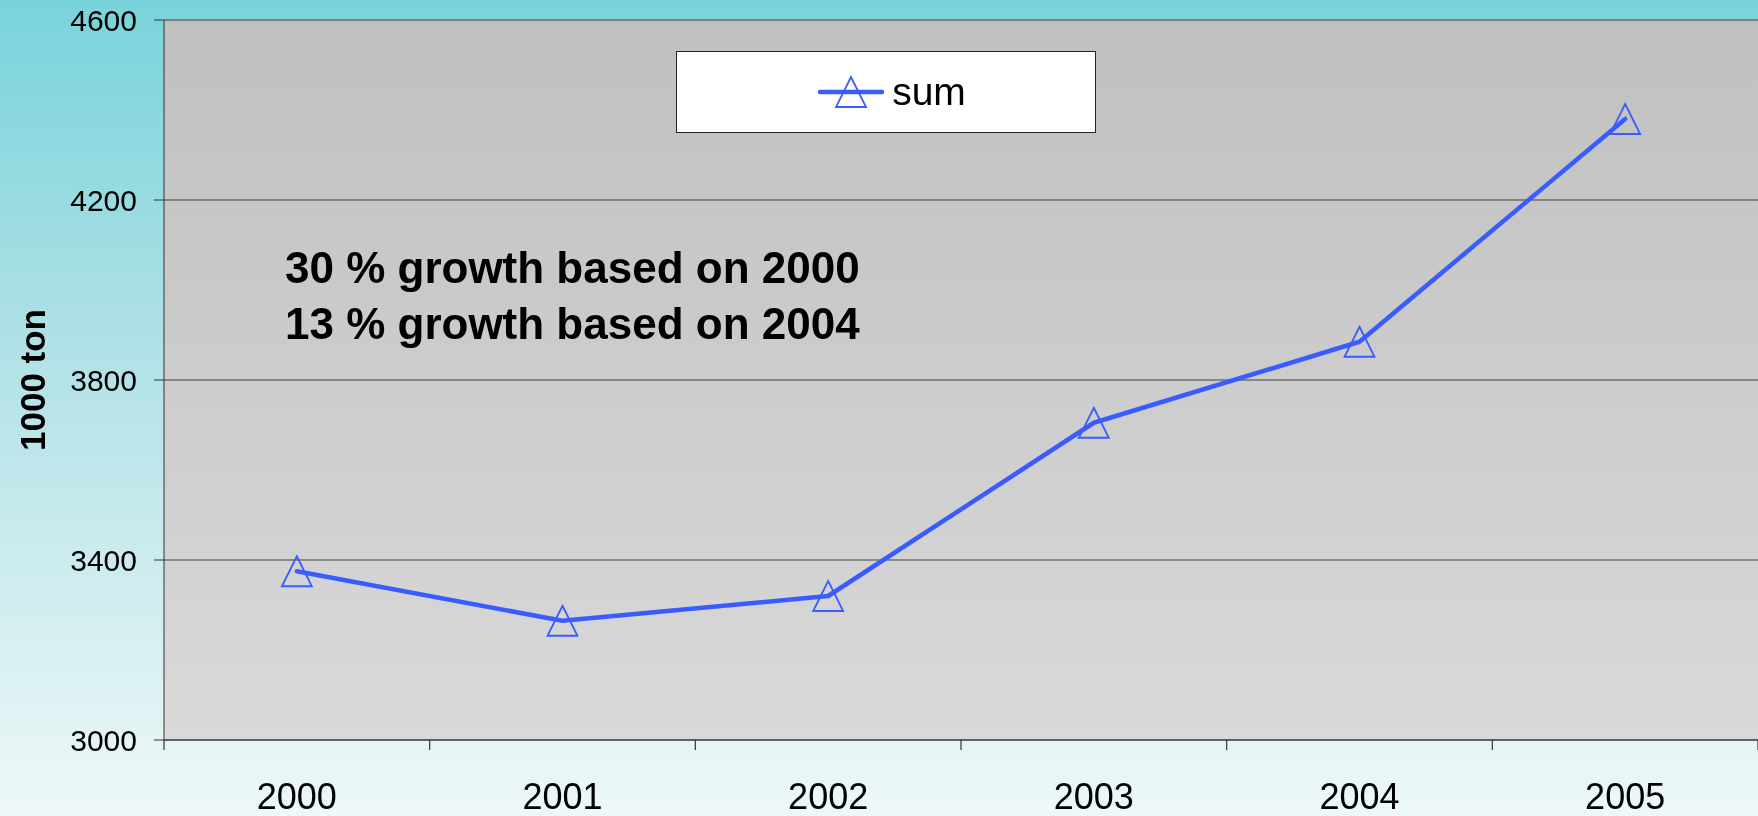 The height and width of the screenshot is (816, 1758). Describe the element at coordinates (32, 380) in the screenshot. I see `y-axis-title: 1000 ton` at that location.